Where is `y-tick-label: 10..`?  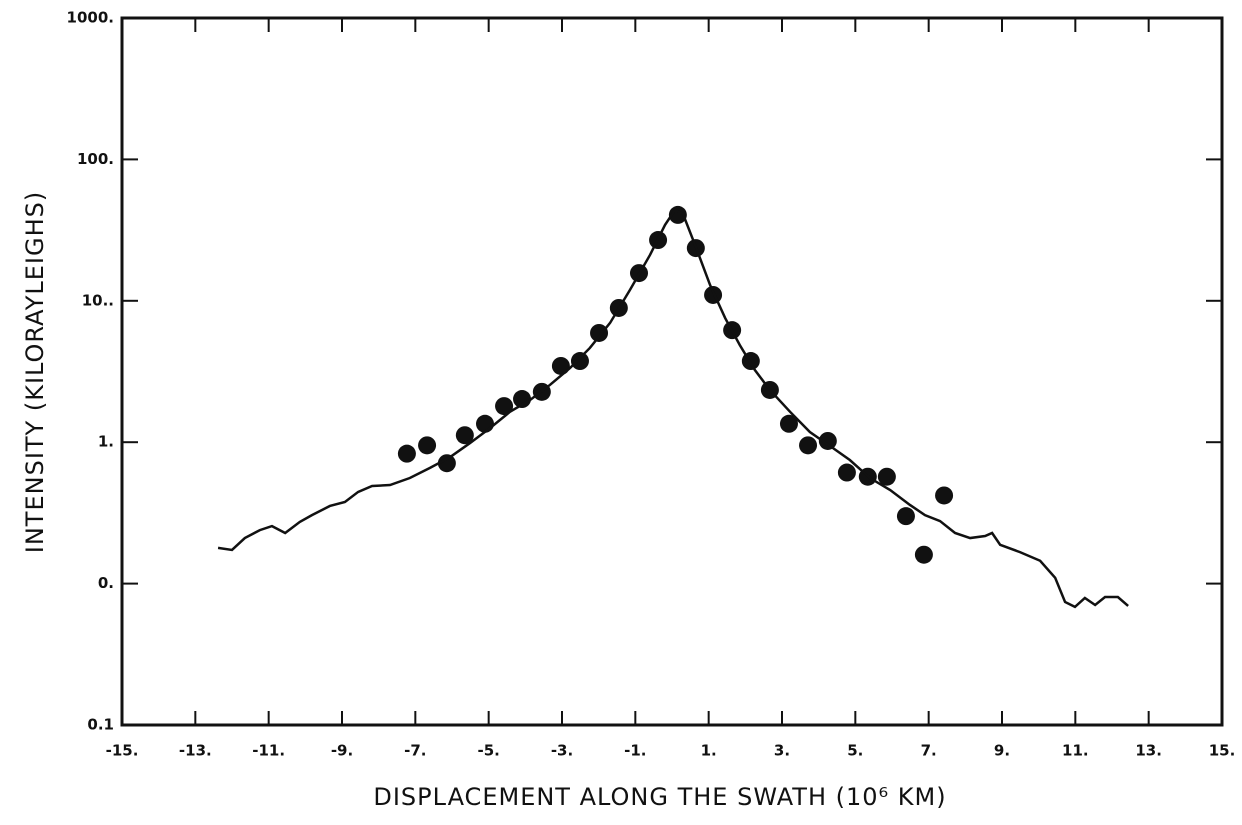
y-tick-label: 10.. is located at coordinates (98, 300).